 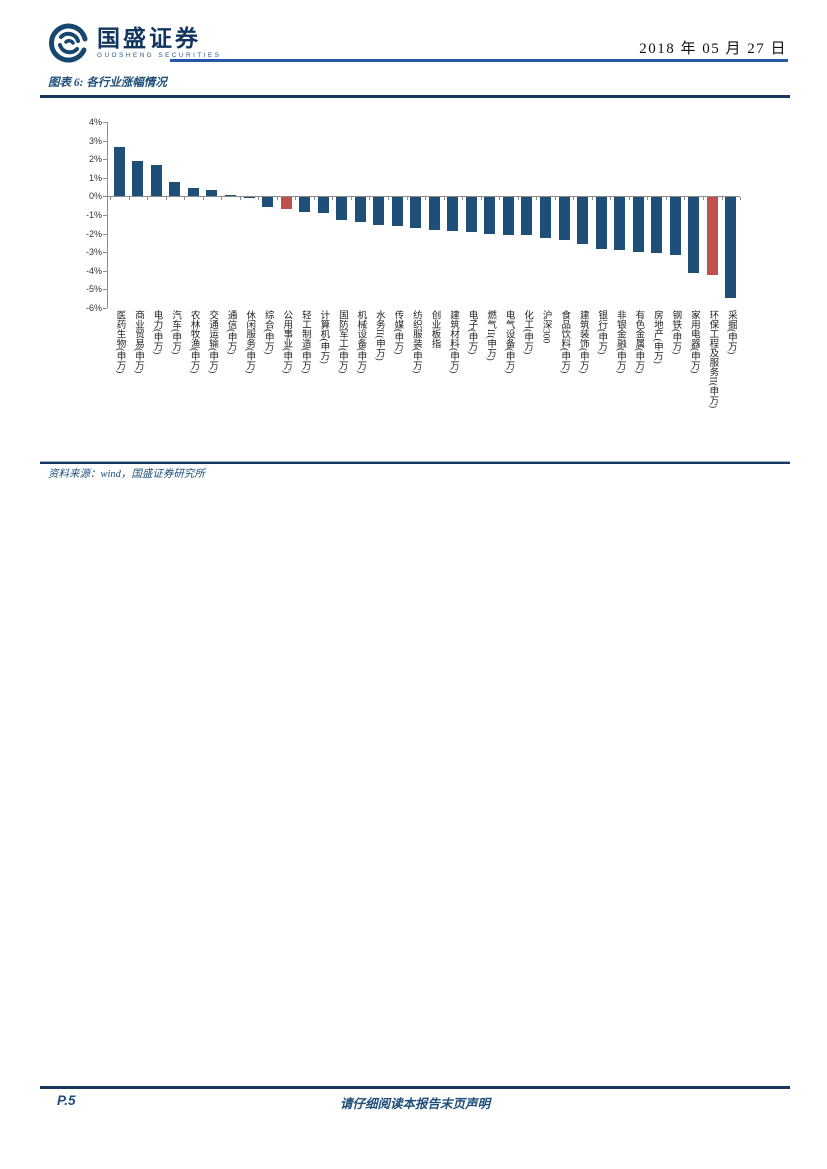 What do you see at coordinates (582, 342) in the screenshot?
I see `industry-label: 建筑装饰(申万)` at bounding box center [582, 342].